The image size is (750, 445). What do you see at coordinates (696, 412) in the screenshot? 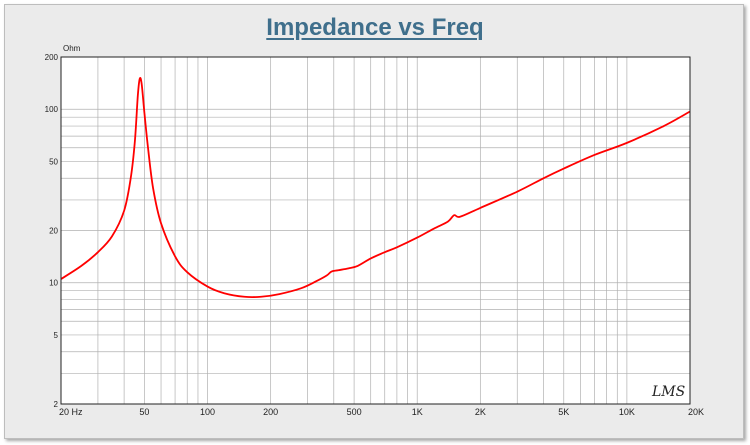
I see `x-tick-label: 20K` at bounding box center [696, 412].